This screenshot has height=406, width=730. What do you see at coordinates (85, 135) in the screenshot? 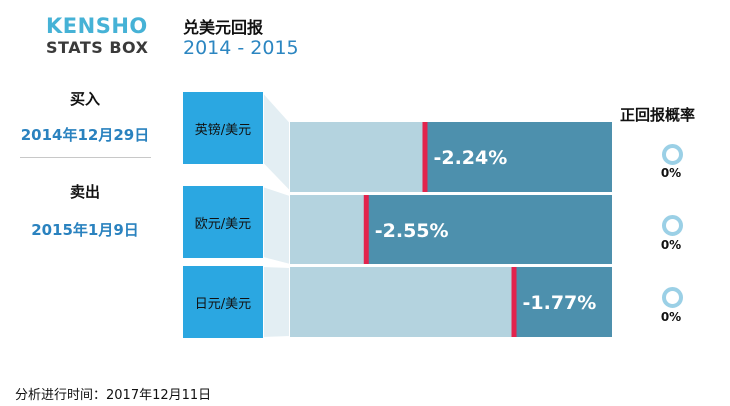
I see `buy-date: 2014年12月29日` at bounding box center [85, 135].